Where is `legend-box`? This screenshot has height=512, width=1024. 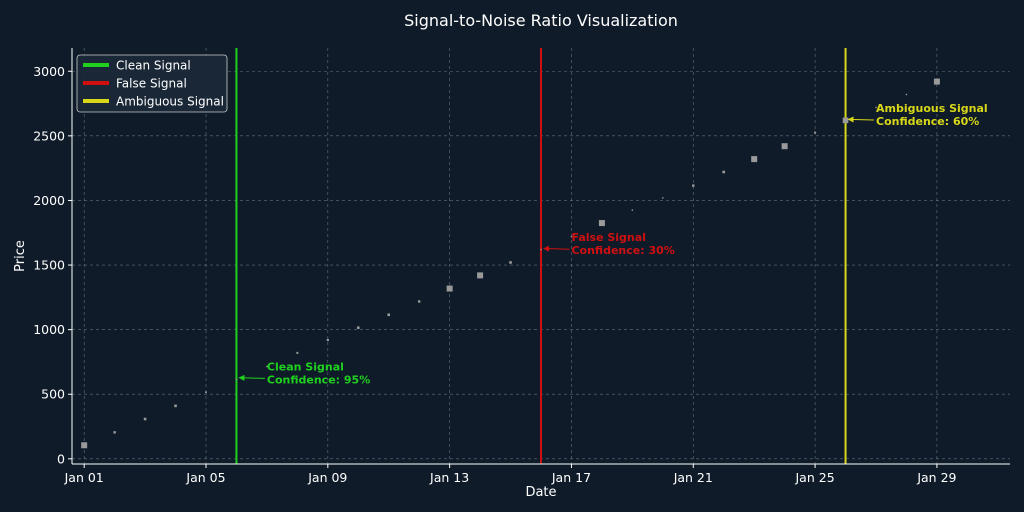
legend-box is located at coordinates (152, 83).